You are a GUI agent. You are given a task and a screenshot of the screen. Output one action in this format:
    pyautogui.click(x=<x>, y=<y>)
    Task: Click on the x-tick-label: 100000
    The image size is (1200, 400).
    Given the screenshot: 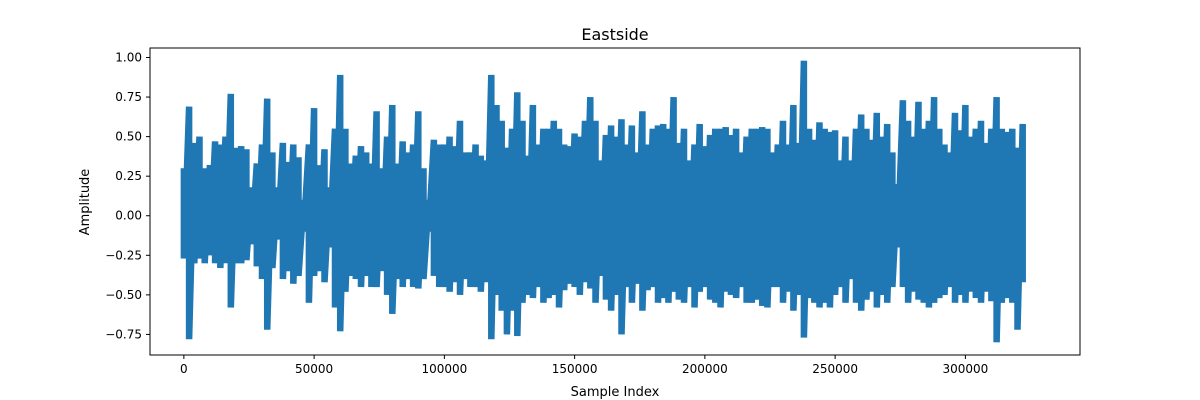 What is the action you would take?
    pyautogui.click(x=444, y=369)
    